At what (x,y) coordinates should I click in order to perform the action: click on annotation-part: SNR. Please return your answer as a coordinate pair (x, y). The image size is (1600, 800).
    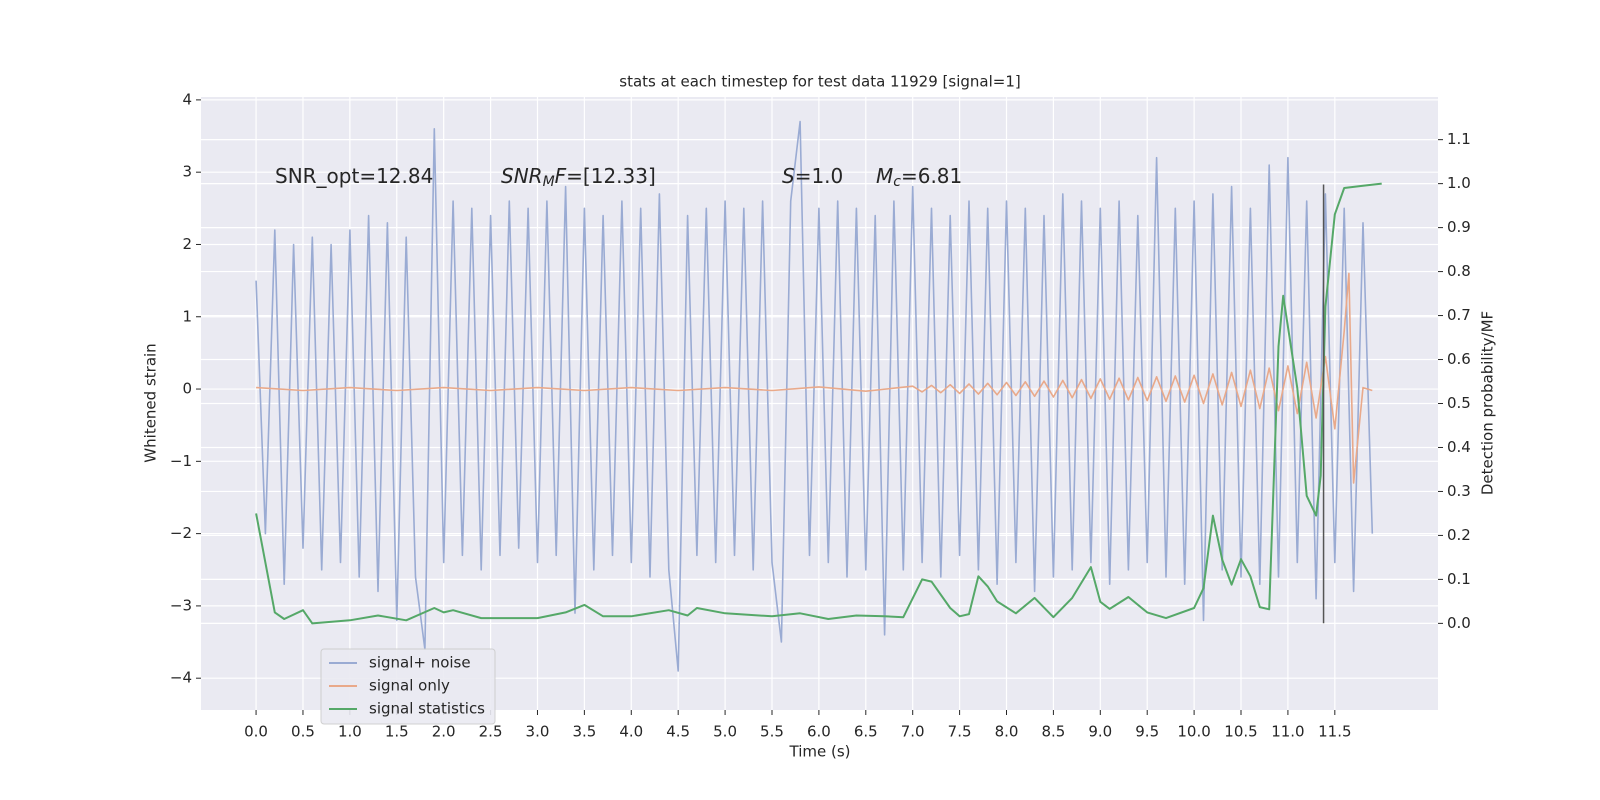
    Looking at the image, I should click on (522, 176).